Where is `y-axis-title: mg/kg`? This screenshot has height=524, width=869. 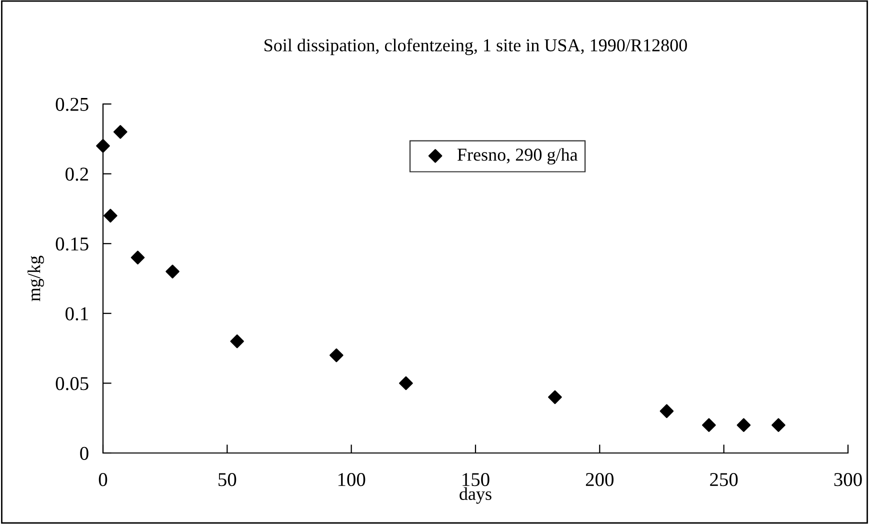
y-axis-title: mg/kg is located at coordinates (36, 279).